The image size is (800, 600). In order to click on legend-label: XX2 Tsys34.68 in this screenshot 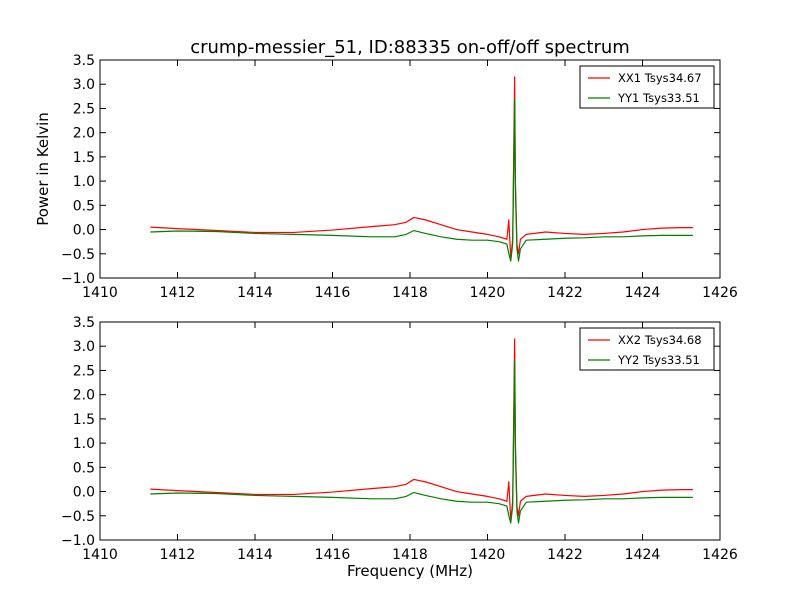, I will do `click(660, 340)`.